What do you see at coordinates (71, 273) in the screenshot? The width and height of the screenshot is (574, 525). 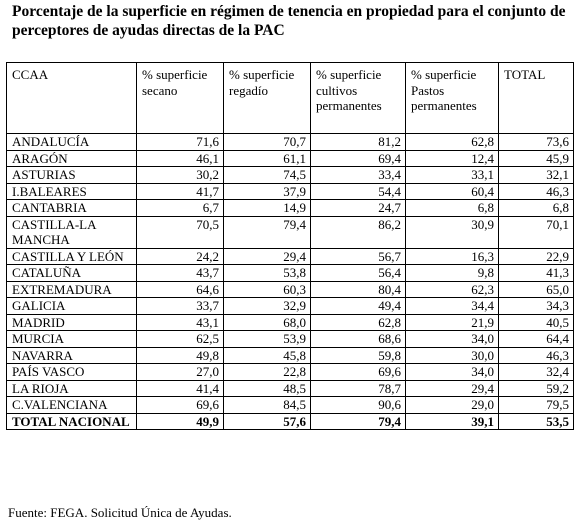 I see `cell-ccaa: CATALUÑA` at bounding box center [71, 273].